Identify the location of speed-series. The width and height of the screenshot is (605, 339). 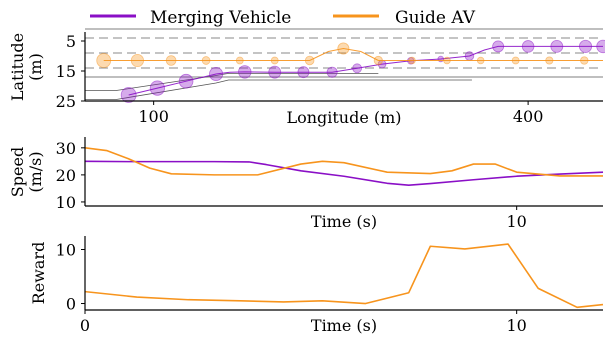
(344, 166).